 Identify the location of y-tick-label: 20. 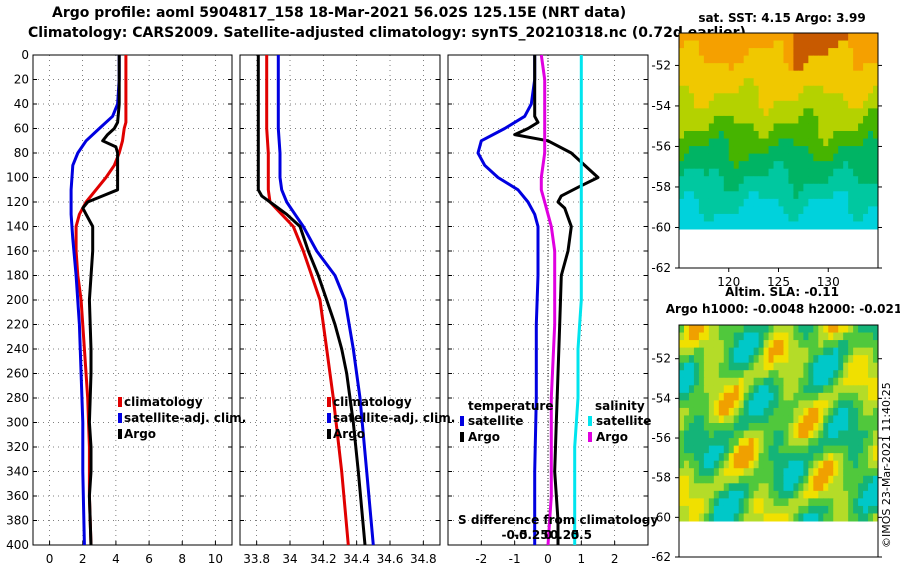
(21, 80).